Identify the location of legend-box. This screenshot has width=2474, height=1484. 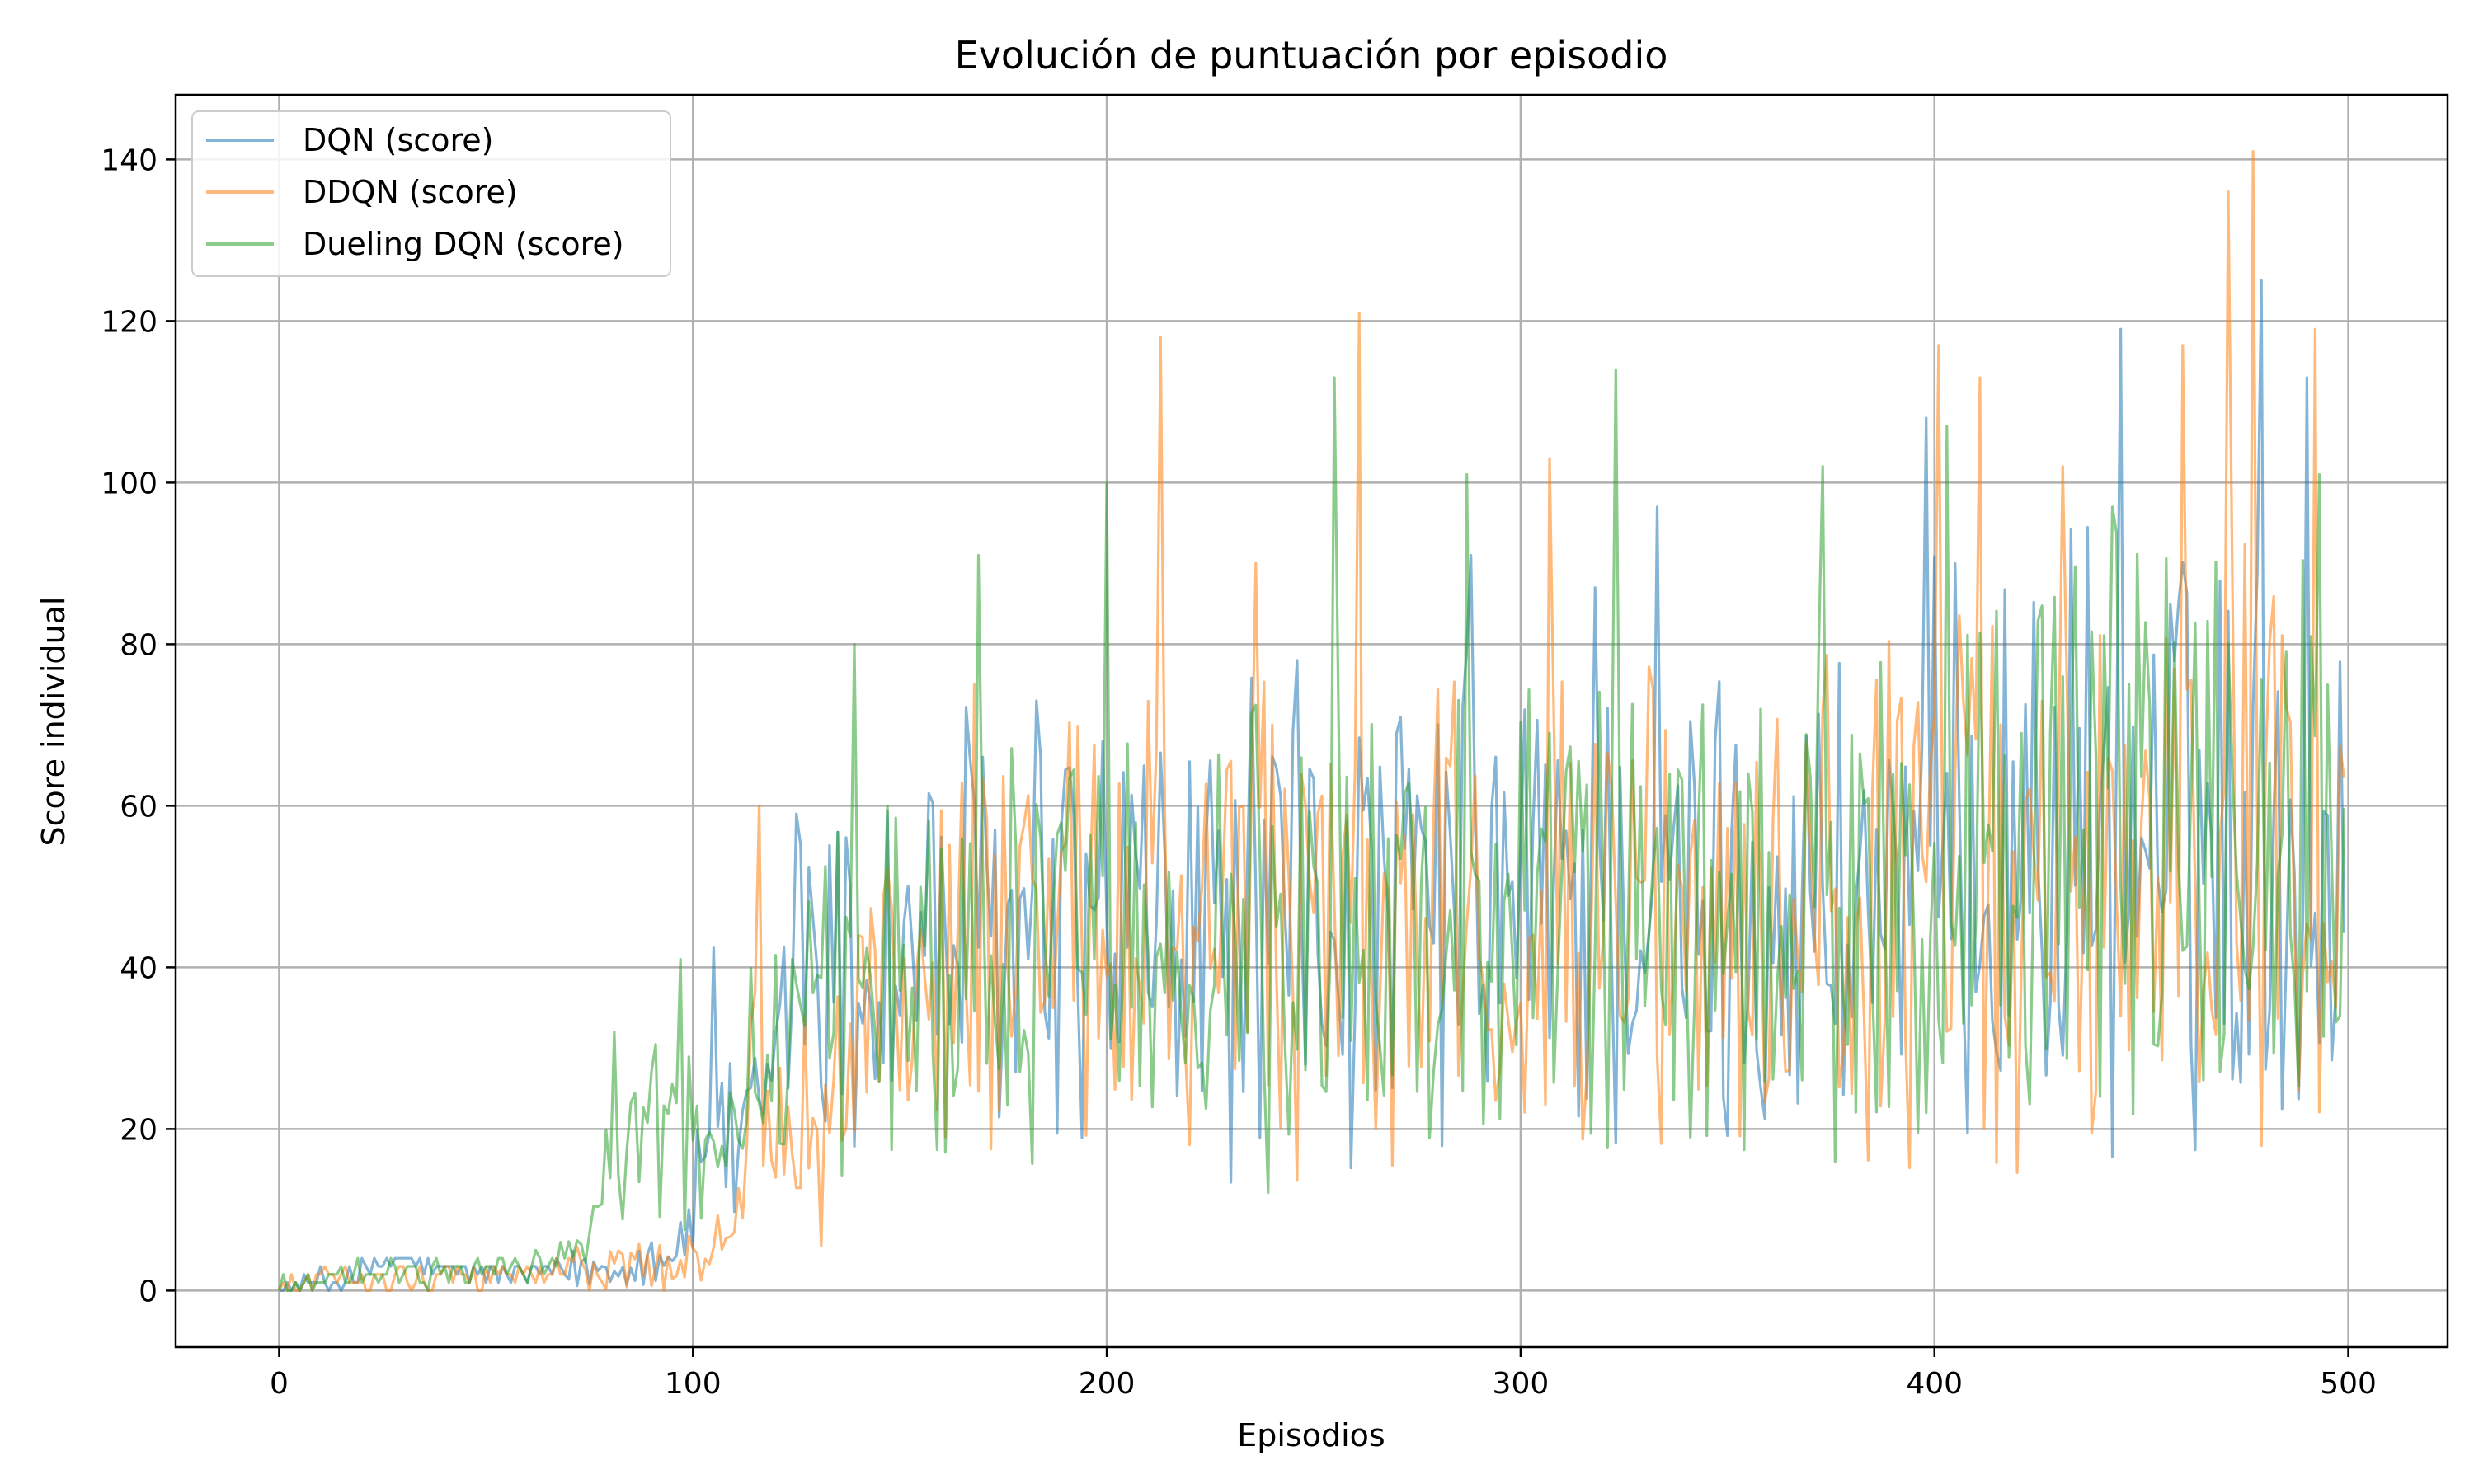
(431, 193).